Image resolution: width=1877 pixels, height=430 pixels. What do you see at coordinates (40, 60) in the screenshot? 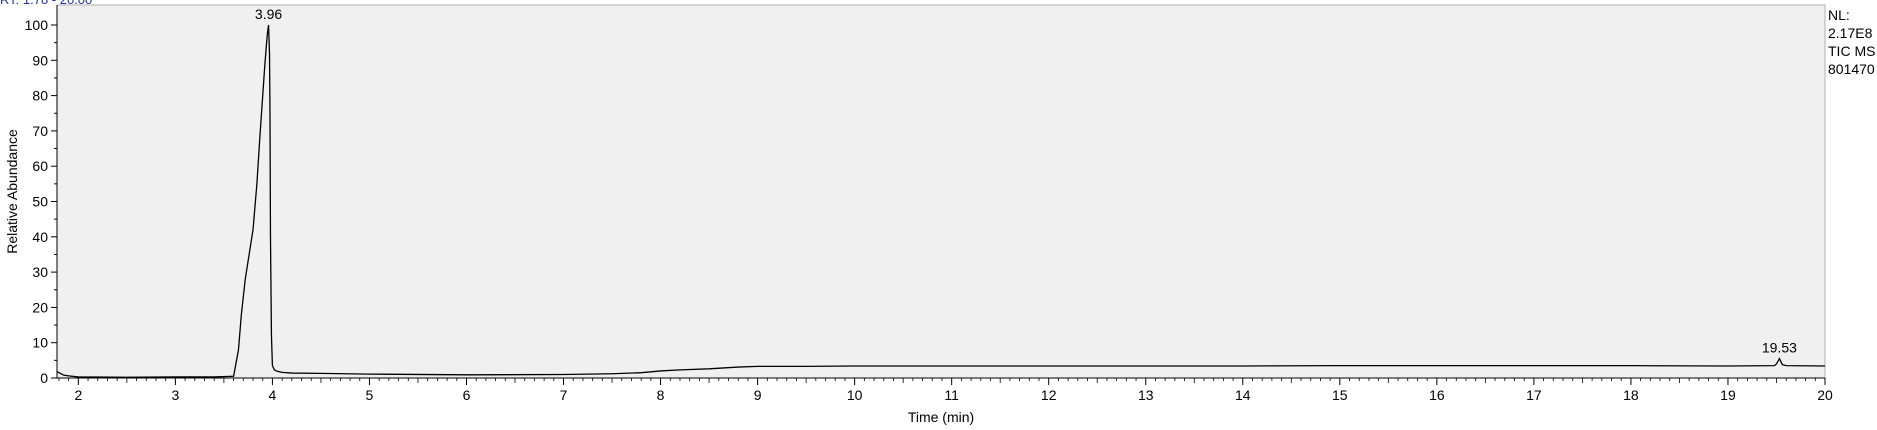
I see `y-tick-label: 90` at bounding box center [40, 60].